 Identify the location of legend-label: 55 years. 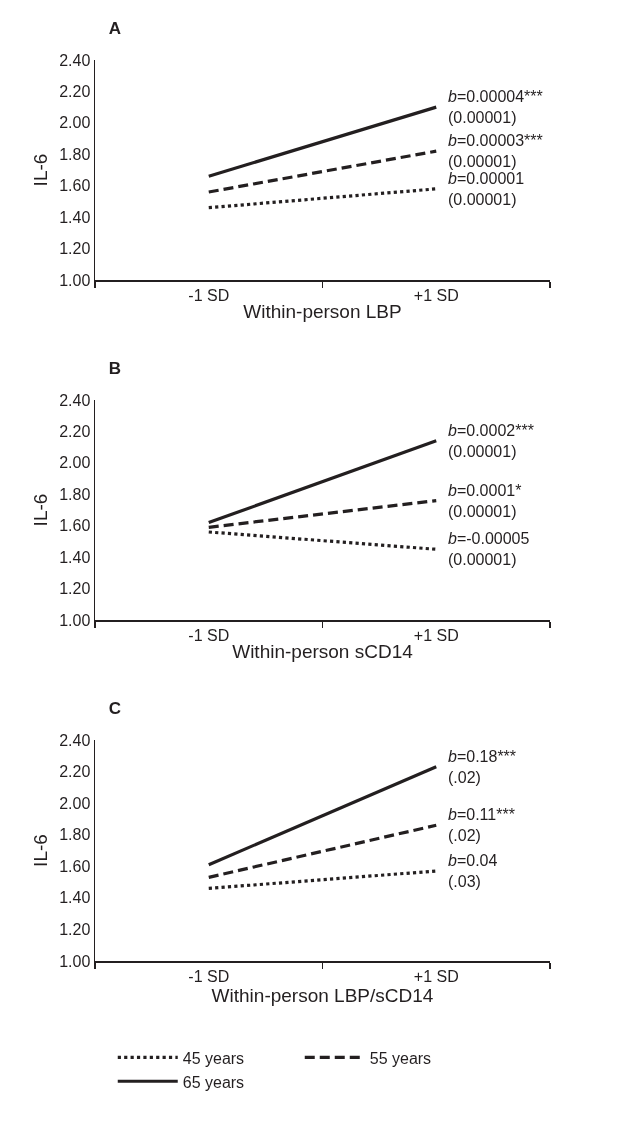
(400, 1058).